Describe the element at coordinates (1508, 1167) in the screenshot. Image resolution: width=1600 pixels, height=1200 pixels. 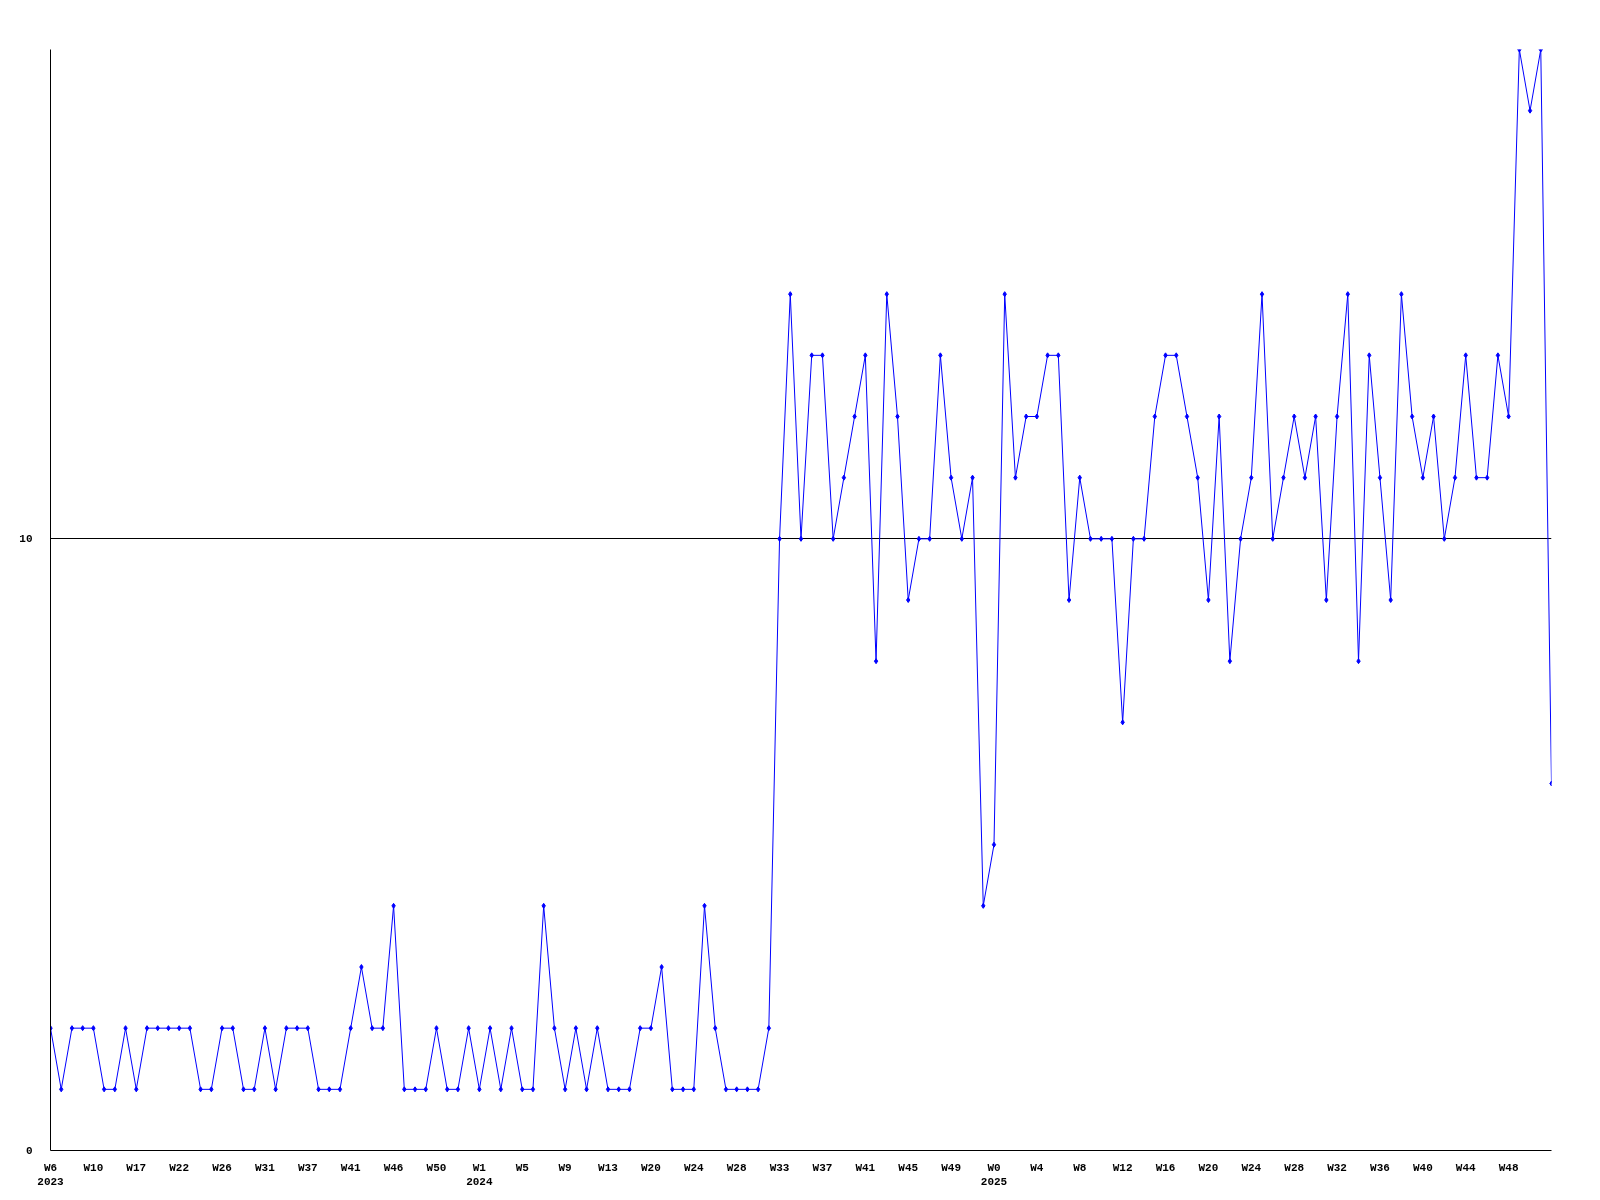
I see `x-tick-label: W48` at that location.